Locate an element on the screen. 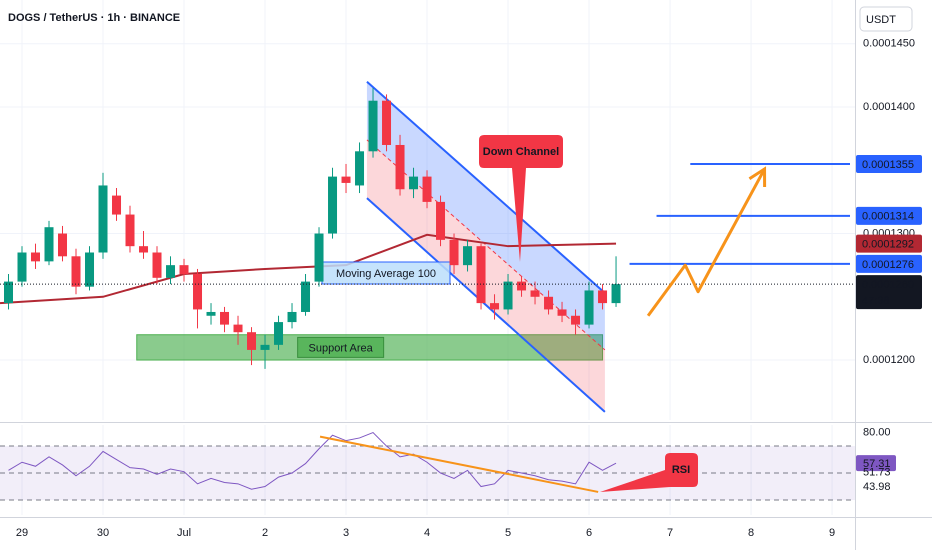 Image resolution: width=932 pixels, height=550 pixels. level-badge: 0.0001355 is located at coordinates (888, 165).